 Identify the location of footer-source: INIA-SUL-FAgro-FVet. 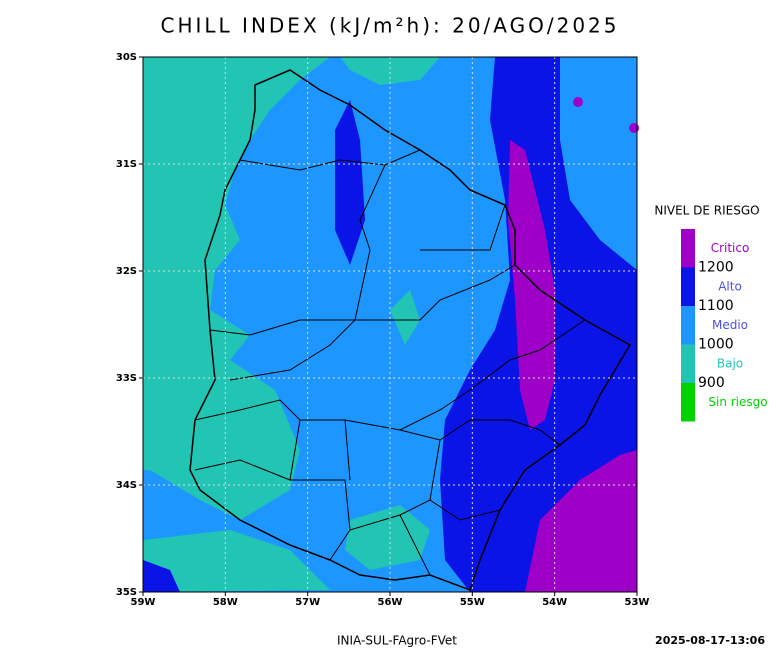
(397, 641).